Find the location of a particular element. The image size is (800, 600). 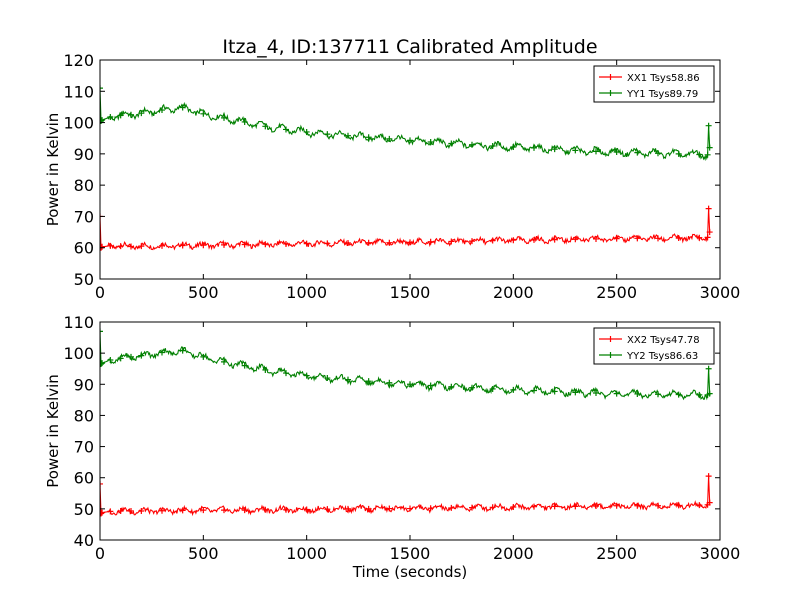

series-line is located at coordinates (405, 496).